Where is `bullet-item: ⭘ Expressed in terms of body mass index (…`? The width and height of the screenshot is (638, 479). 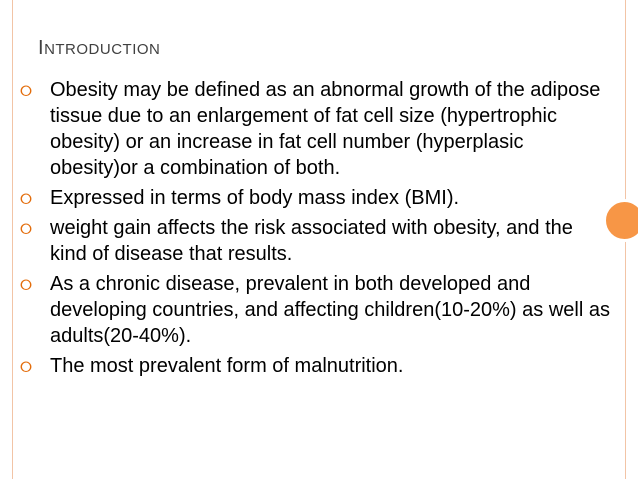
bullet-item: ⭘ Expressed in terms of body mass index (… is located at coordinates (315, 198).